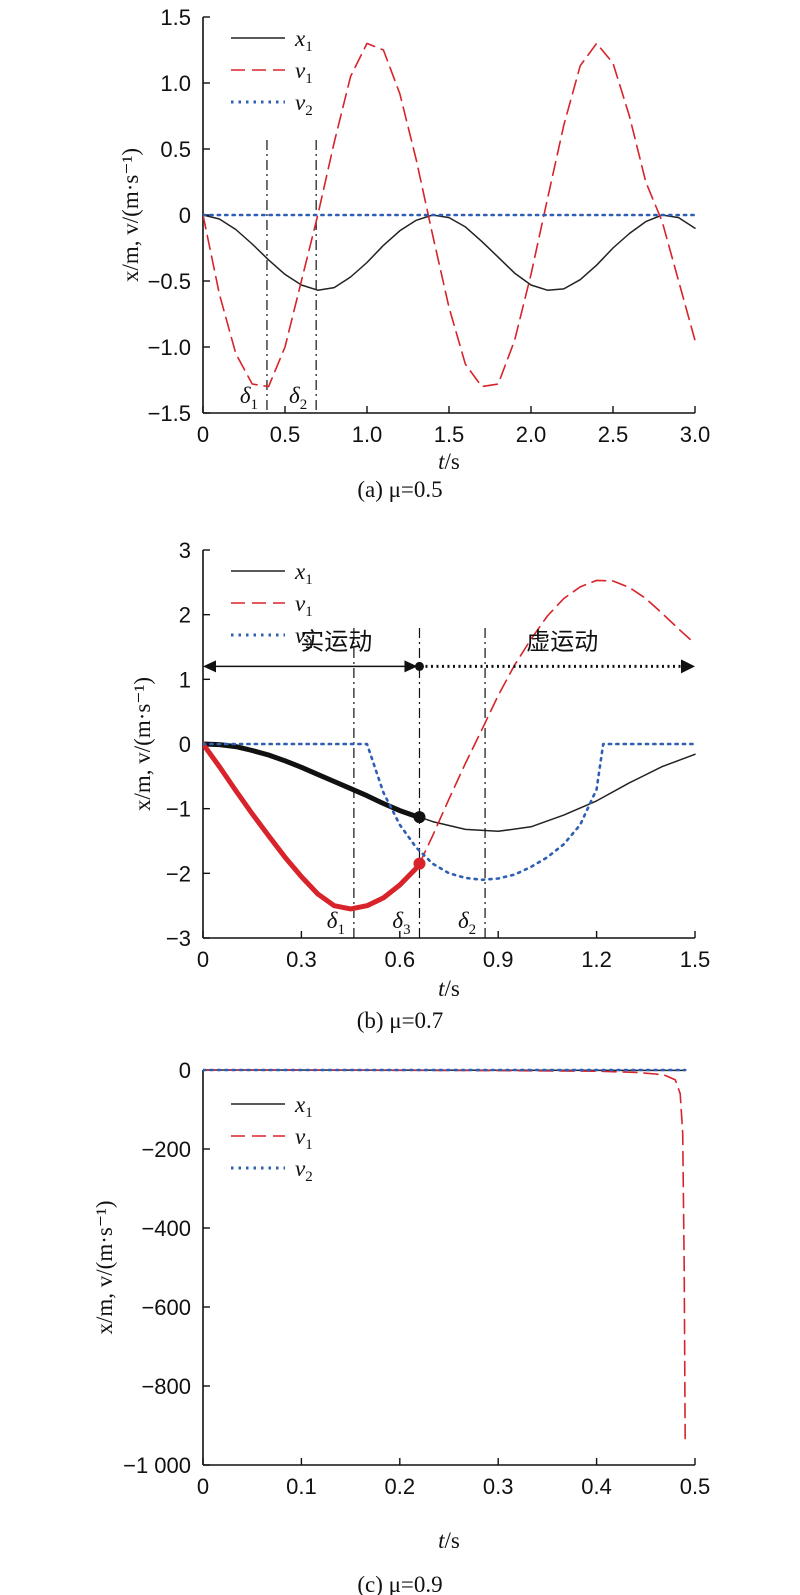 Image resolution: width=800 pixels, height=1595 pixels. I want to click on series-x1-solid-bold-, so click(312, 780).